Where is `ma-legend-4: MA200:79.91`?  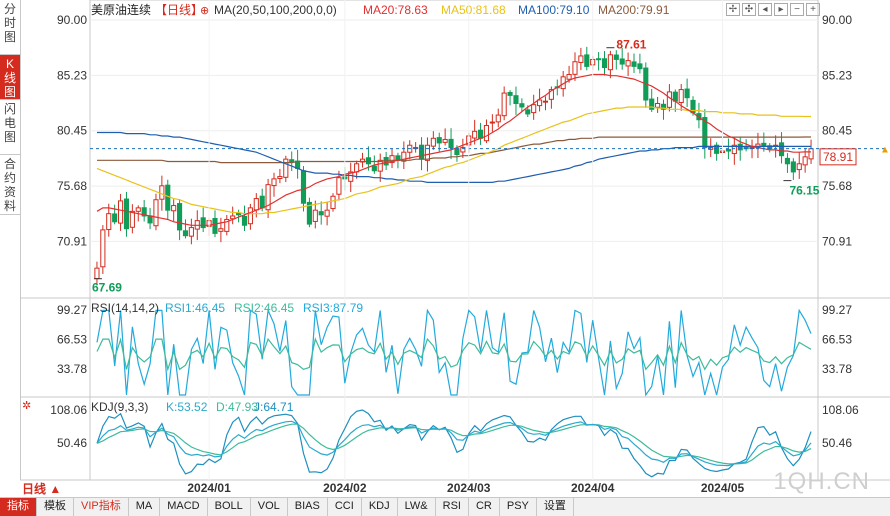
ma-legend-4: MA200:79.91 is located at coordinates (634, 10).